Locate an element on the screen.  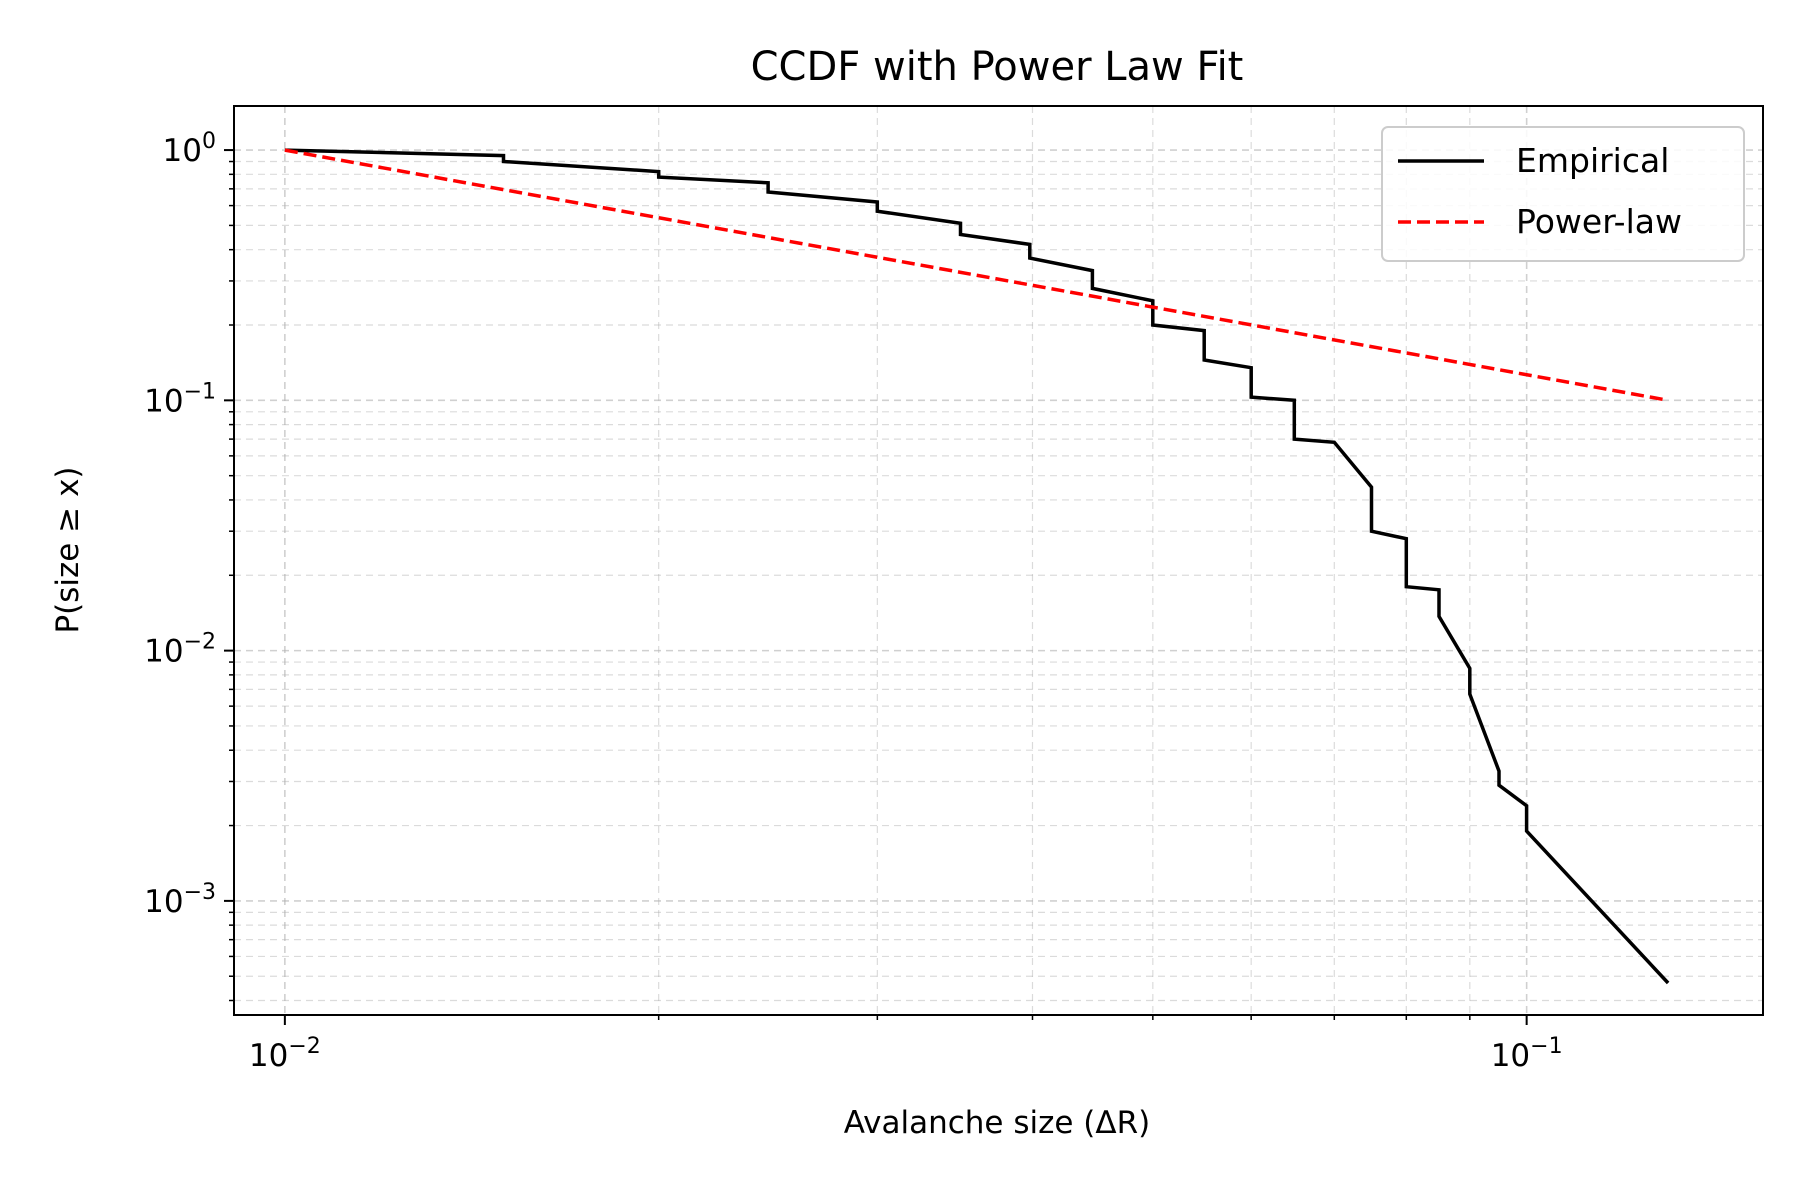
legend: Empirical Power-law is located at coordinates (1563, 194).